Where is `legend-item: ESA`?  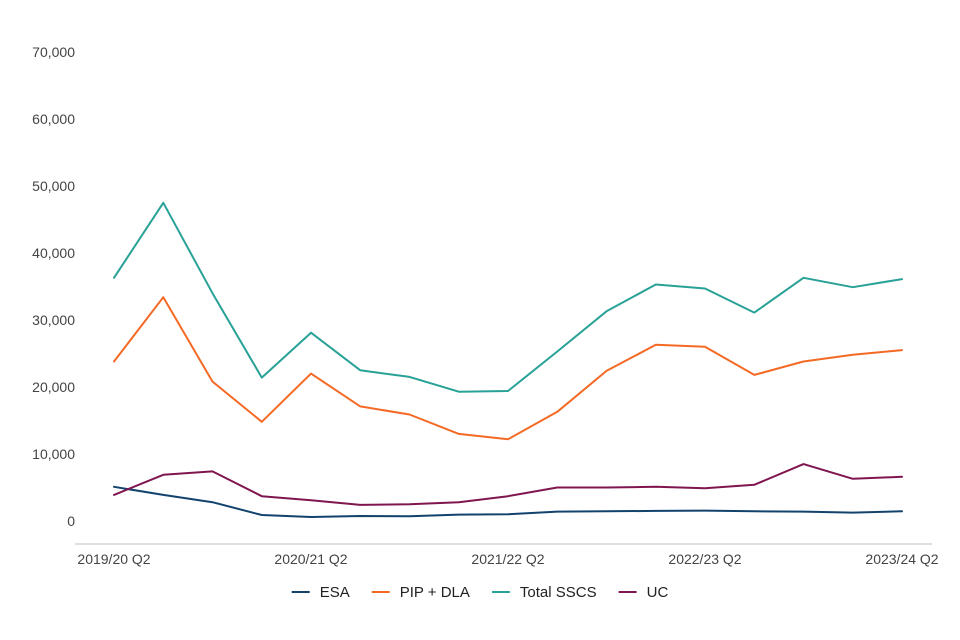 legend-item: ESA is located at coordinates (320, 592).